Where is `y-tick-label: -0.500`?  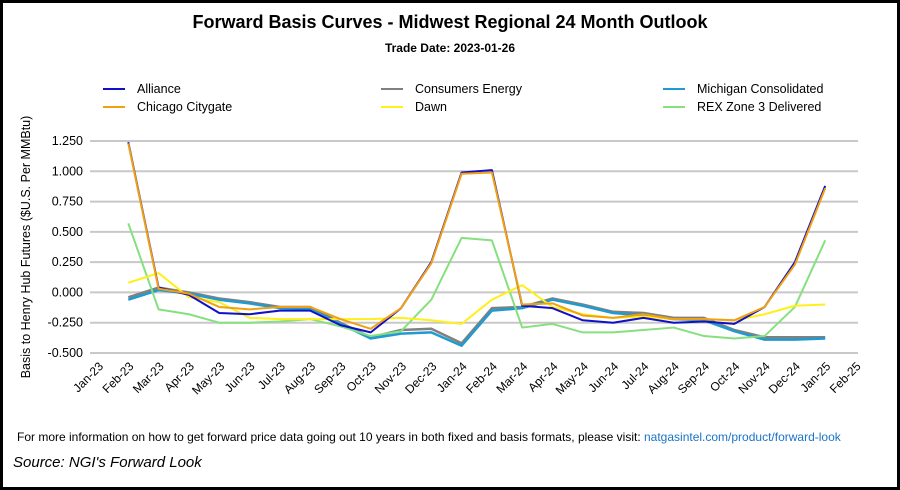
y-tick-label: -0.500 is located at coordinates (65, 353).